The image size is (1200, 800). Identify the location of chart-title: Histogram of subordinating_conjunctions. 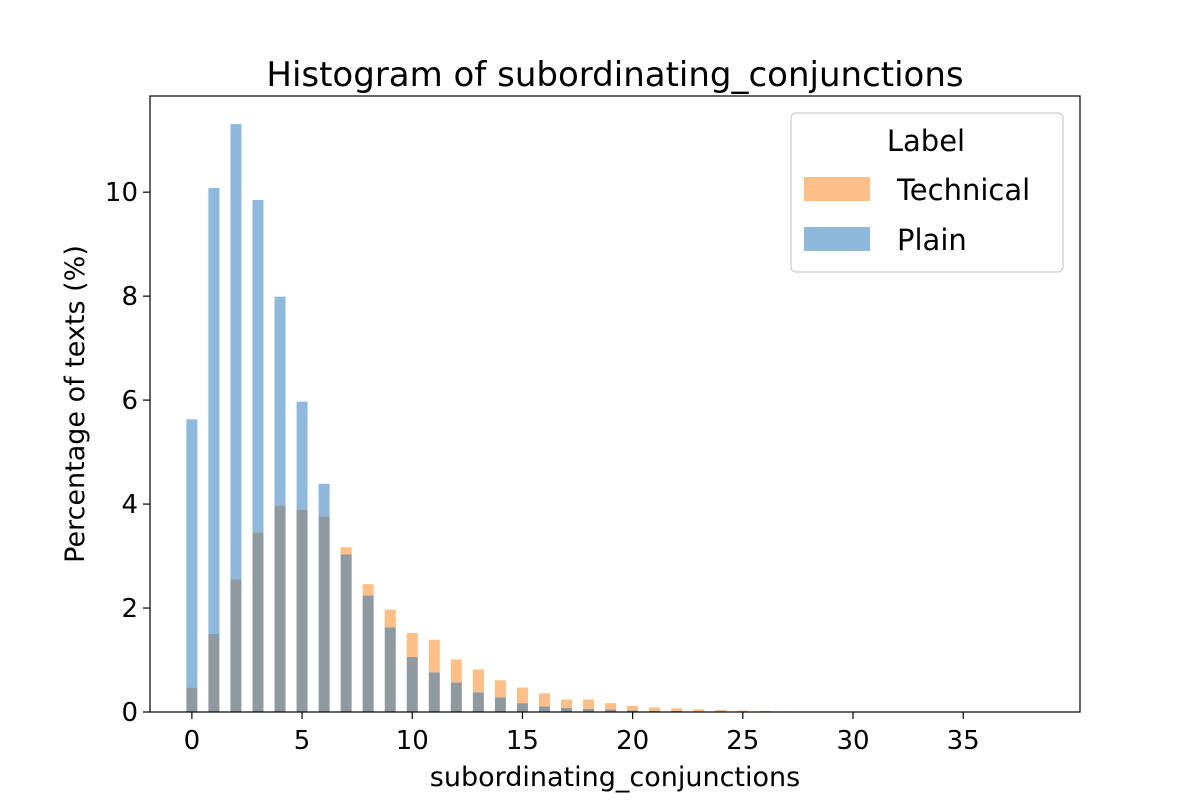
(614, 75).